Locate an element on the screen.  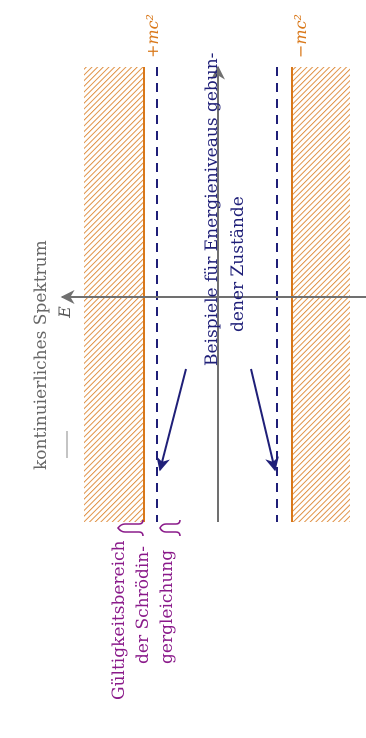
arrow-to-lower-level is located at coordinates (264, 420).